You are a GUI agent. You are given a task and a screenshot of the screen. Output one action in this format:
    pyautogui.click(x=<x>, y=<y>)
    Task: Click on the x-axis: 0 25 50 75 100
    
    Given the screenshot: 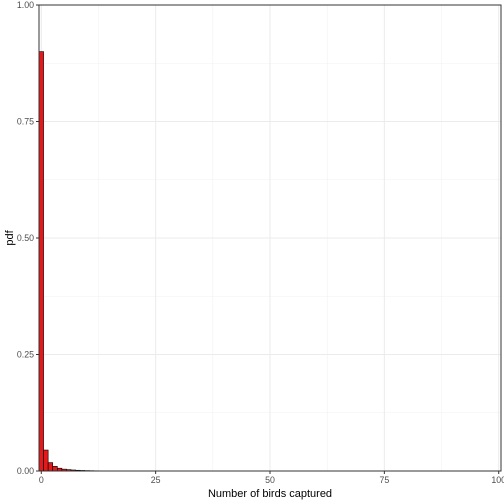 What is the action you would take?
    pyautogui.click(x=271, y=478)
    